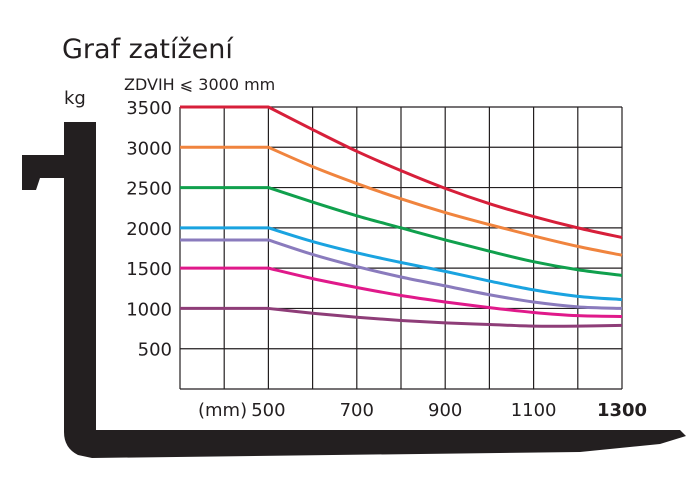 This screenshot has width=700, height=501. What do you see at coordinates (148, 49) in the screenshot?
I see `chart-title: Graf zatížení` at bounding box center [148, 49].